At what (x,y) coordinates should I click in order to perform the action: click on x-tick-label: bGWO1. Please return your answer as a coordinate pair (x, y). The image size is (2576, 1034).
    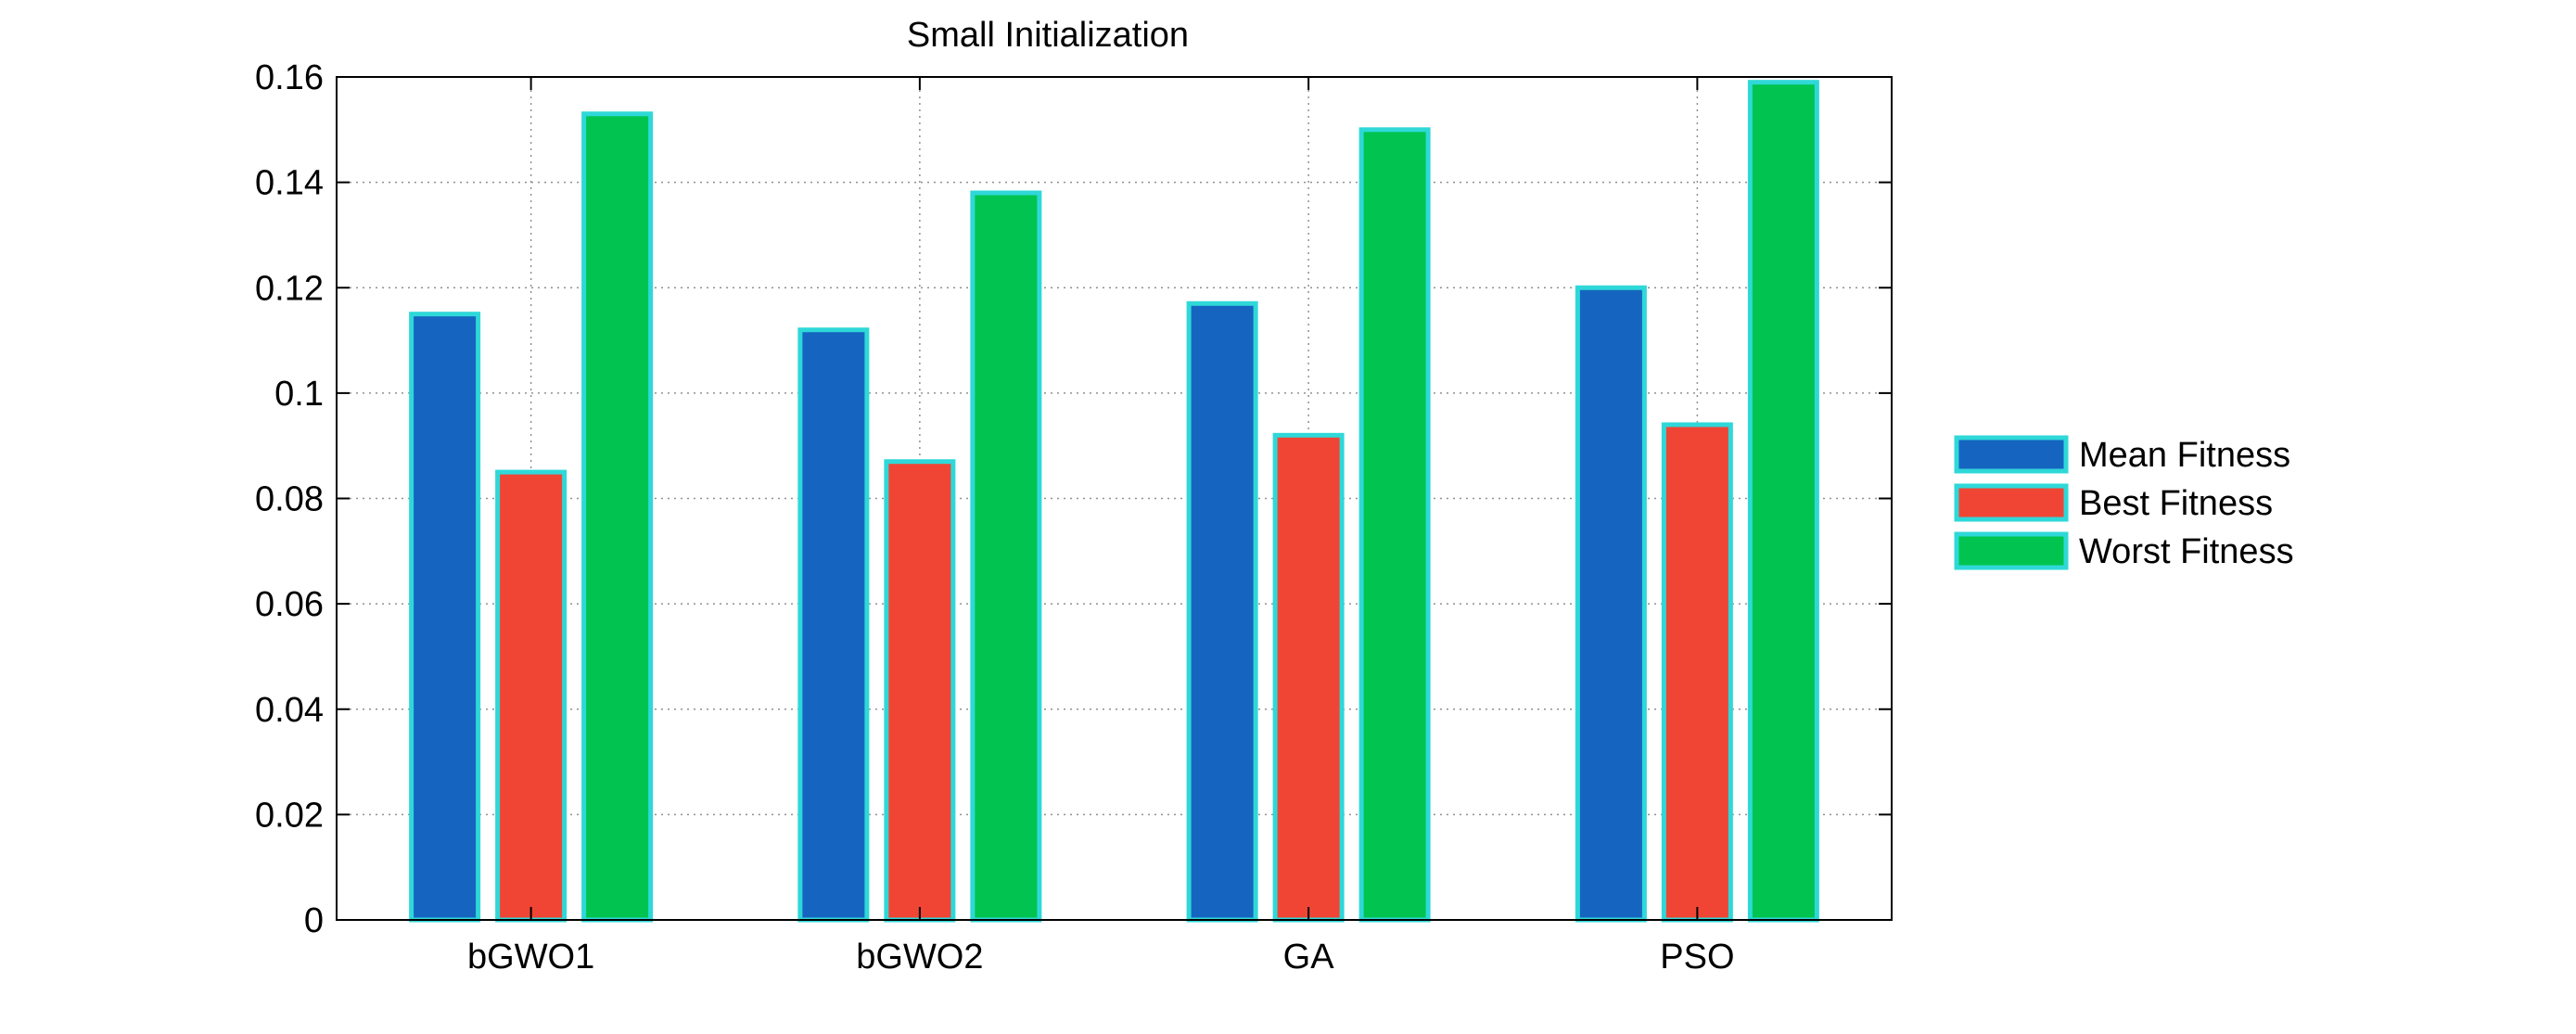
    Looking at the image, I should click on (531, 957).